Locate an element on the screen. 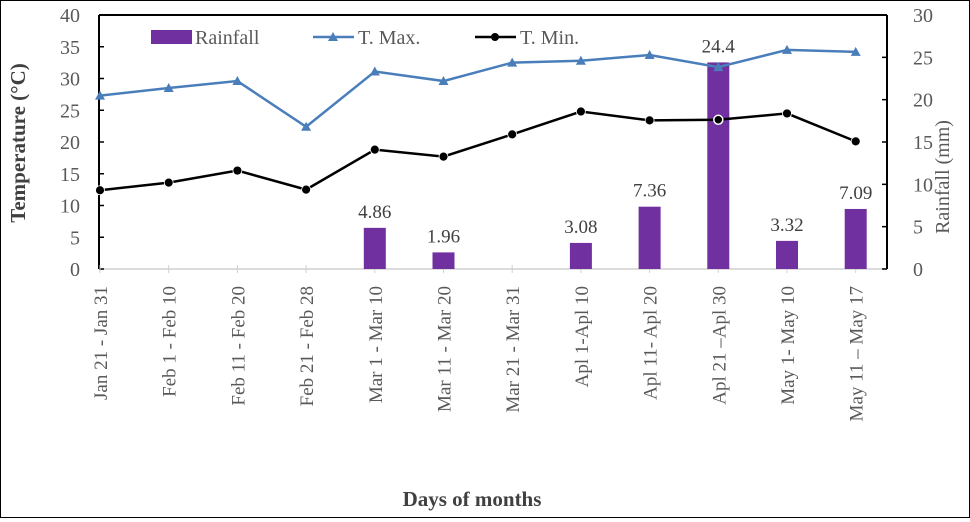 Image resolution: width=970 pixels, height=522 pixels. y-left-tick-label: 35 is located at coordinates (70, 48).